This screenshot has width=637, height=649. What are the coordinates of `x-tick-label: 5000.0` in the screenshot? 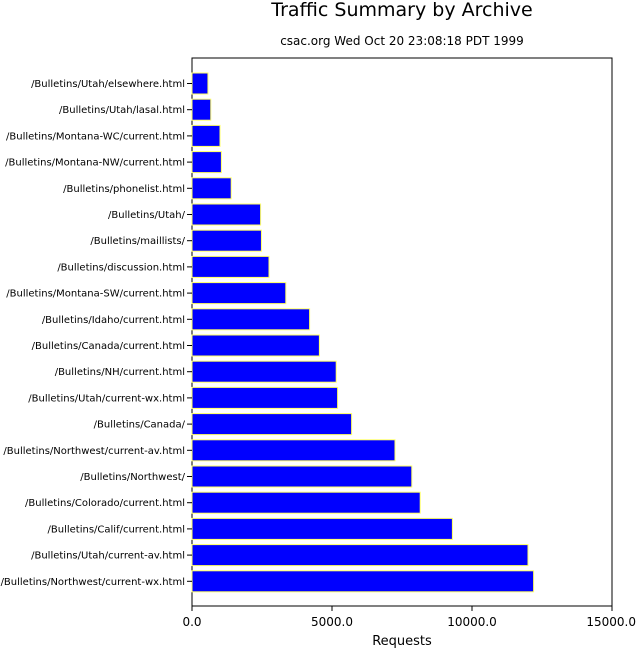 It's located at (332, 622).